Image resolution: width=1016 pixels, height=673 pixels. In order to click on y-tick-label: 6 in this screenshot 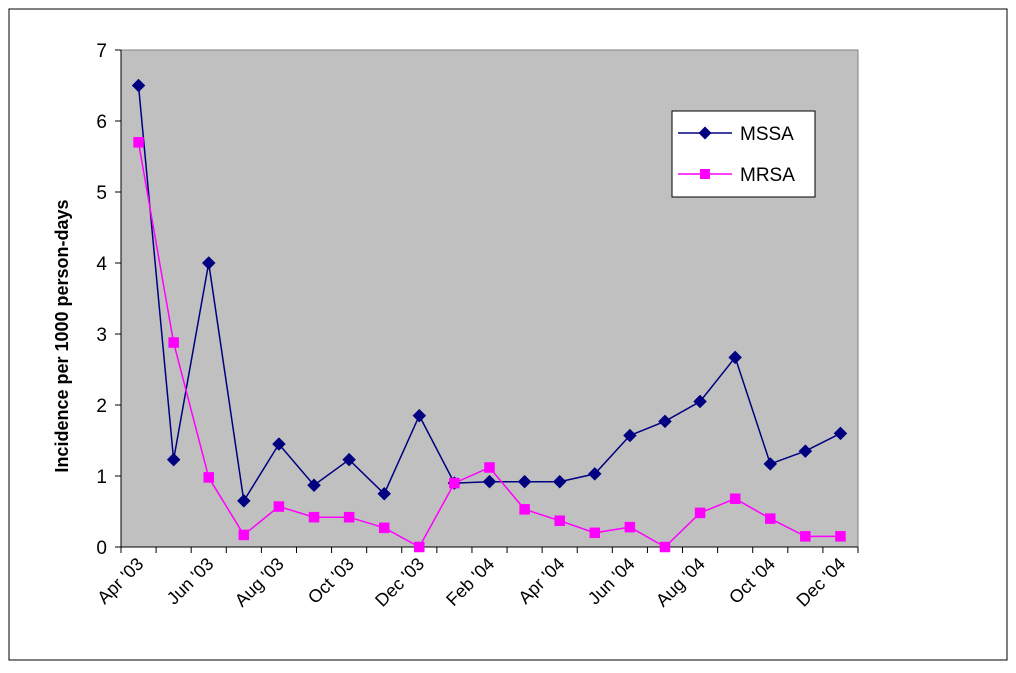, I will do `click(101, 122)`.